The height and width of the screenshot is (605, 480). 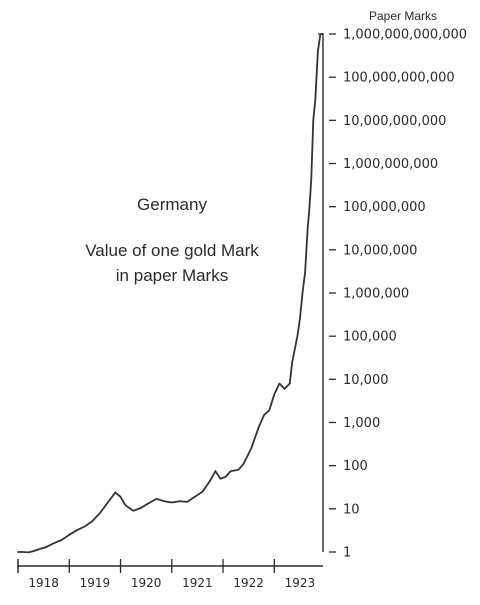 What do you see at coordinates (248, 583) in the screenshot?
I see `x-tick-label: 1922` at bounding box center [248, 583].